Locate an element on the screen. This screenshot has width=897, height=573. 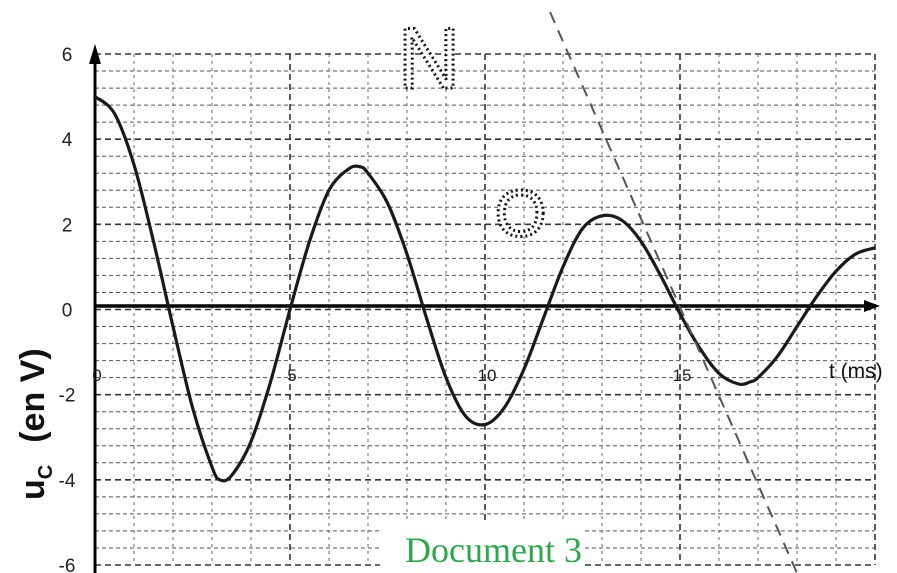
x-tick-label: 0 is located at coordinates (96, 375).